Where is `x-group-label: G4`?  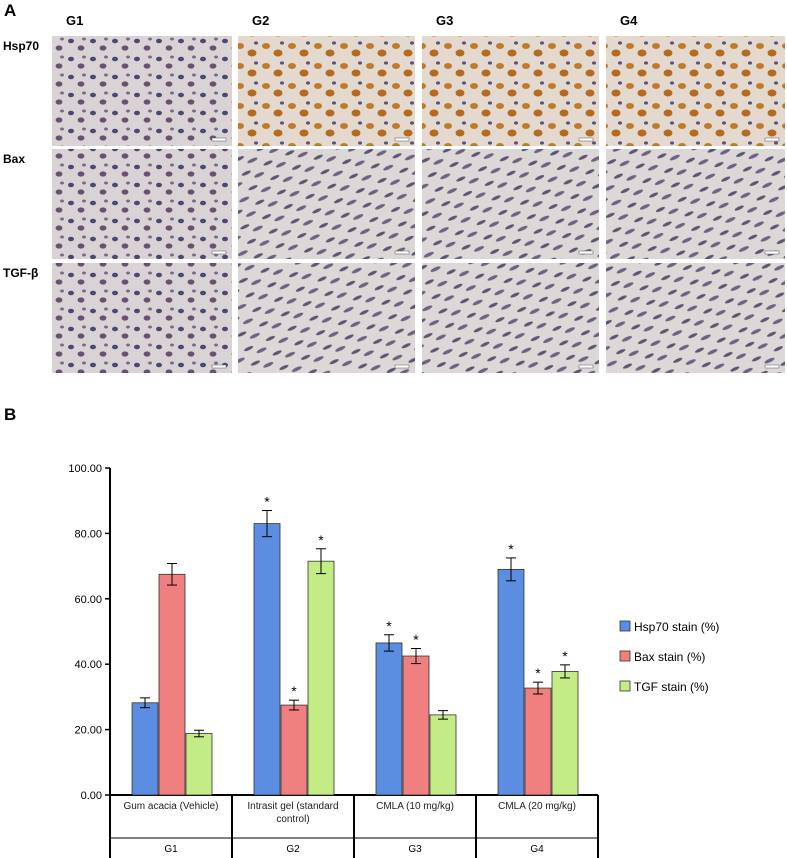
x-group-label: G4 is located at coordinates (537, 849).